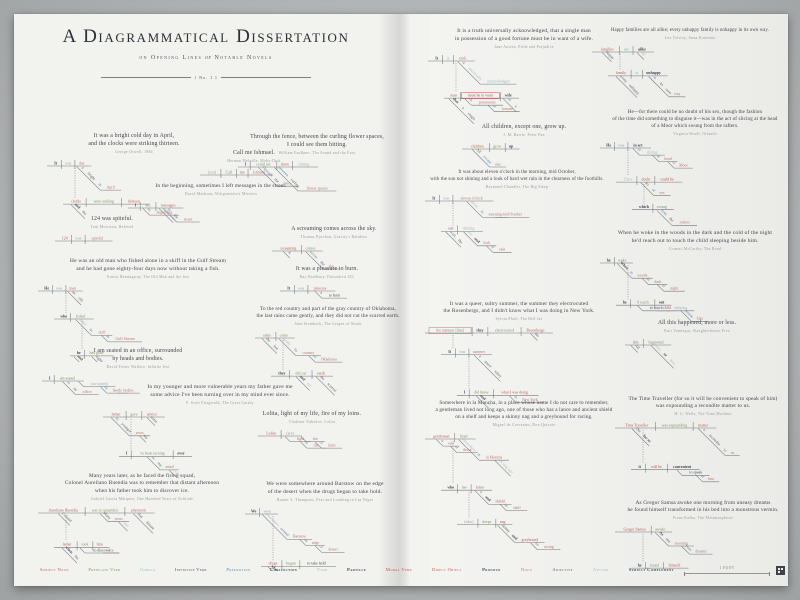 This screenshot has width=800, height=600. Describe the element at coordinates (104, 202) in the screenshot. I see `diagram-word: were striking` at that location.